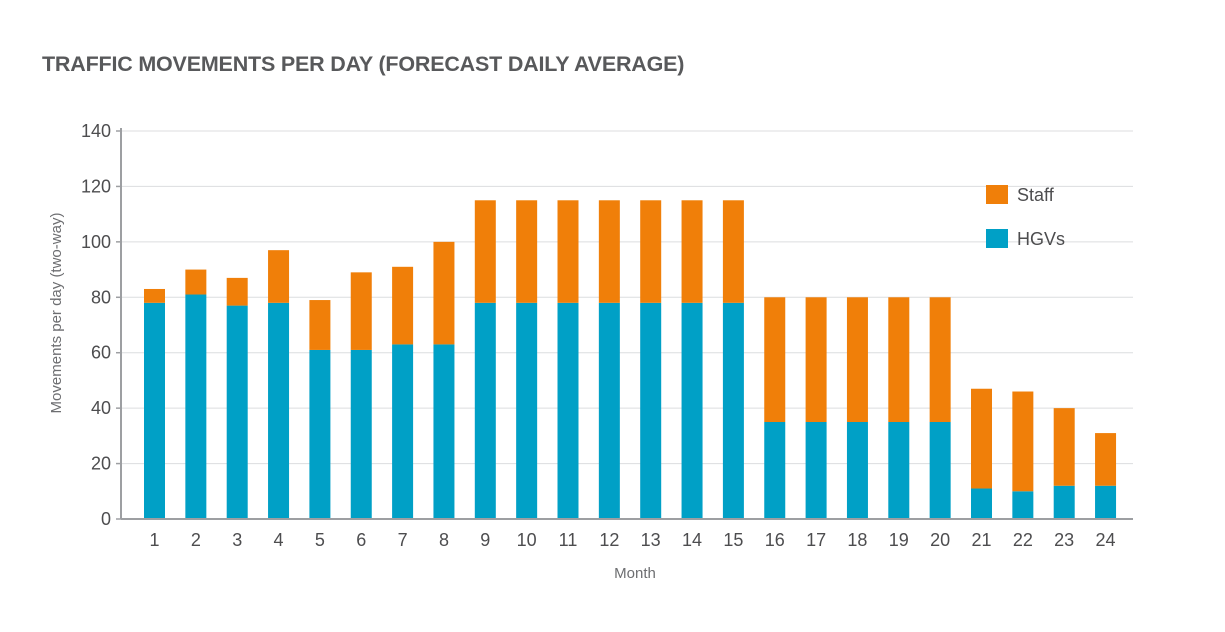 This screenshot has height=632, width=1225. What do you see at coordinates (237, 540) in the screenshot?
I see `x-tick-label: 3` at bounding box center [237, 540].